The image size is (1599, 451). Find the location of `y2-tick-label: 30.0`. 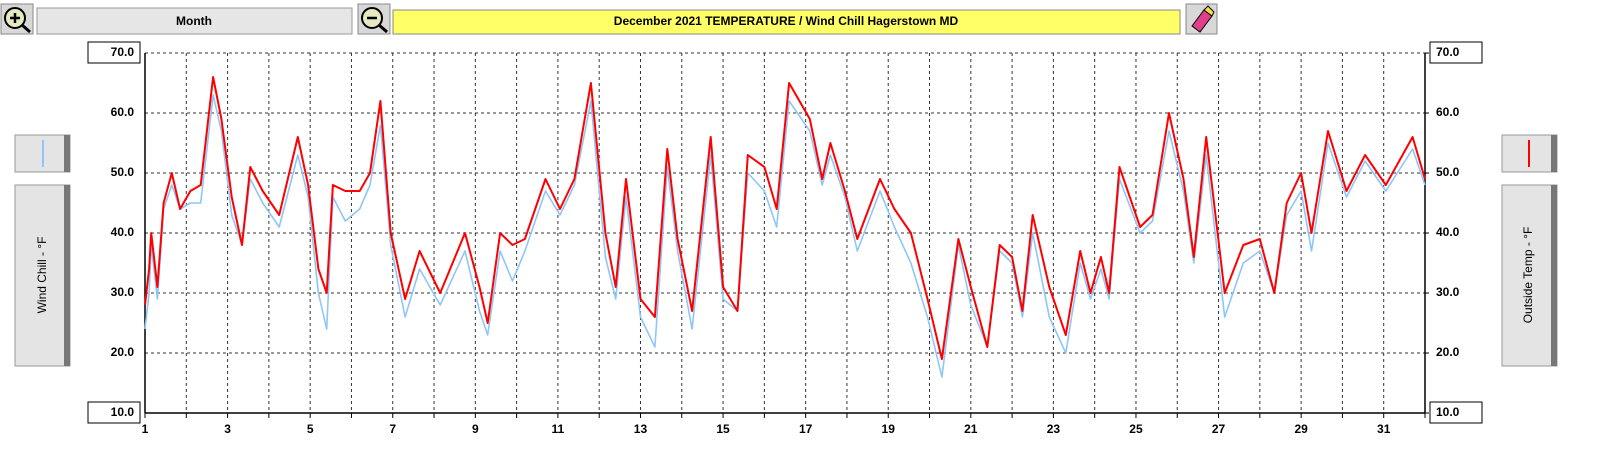

y2-tick-label: 30.0 is located at coordinates (1448, 292).